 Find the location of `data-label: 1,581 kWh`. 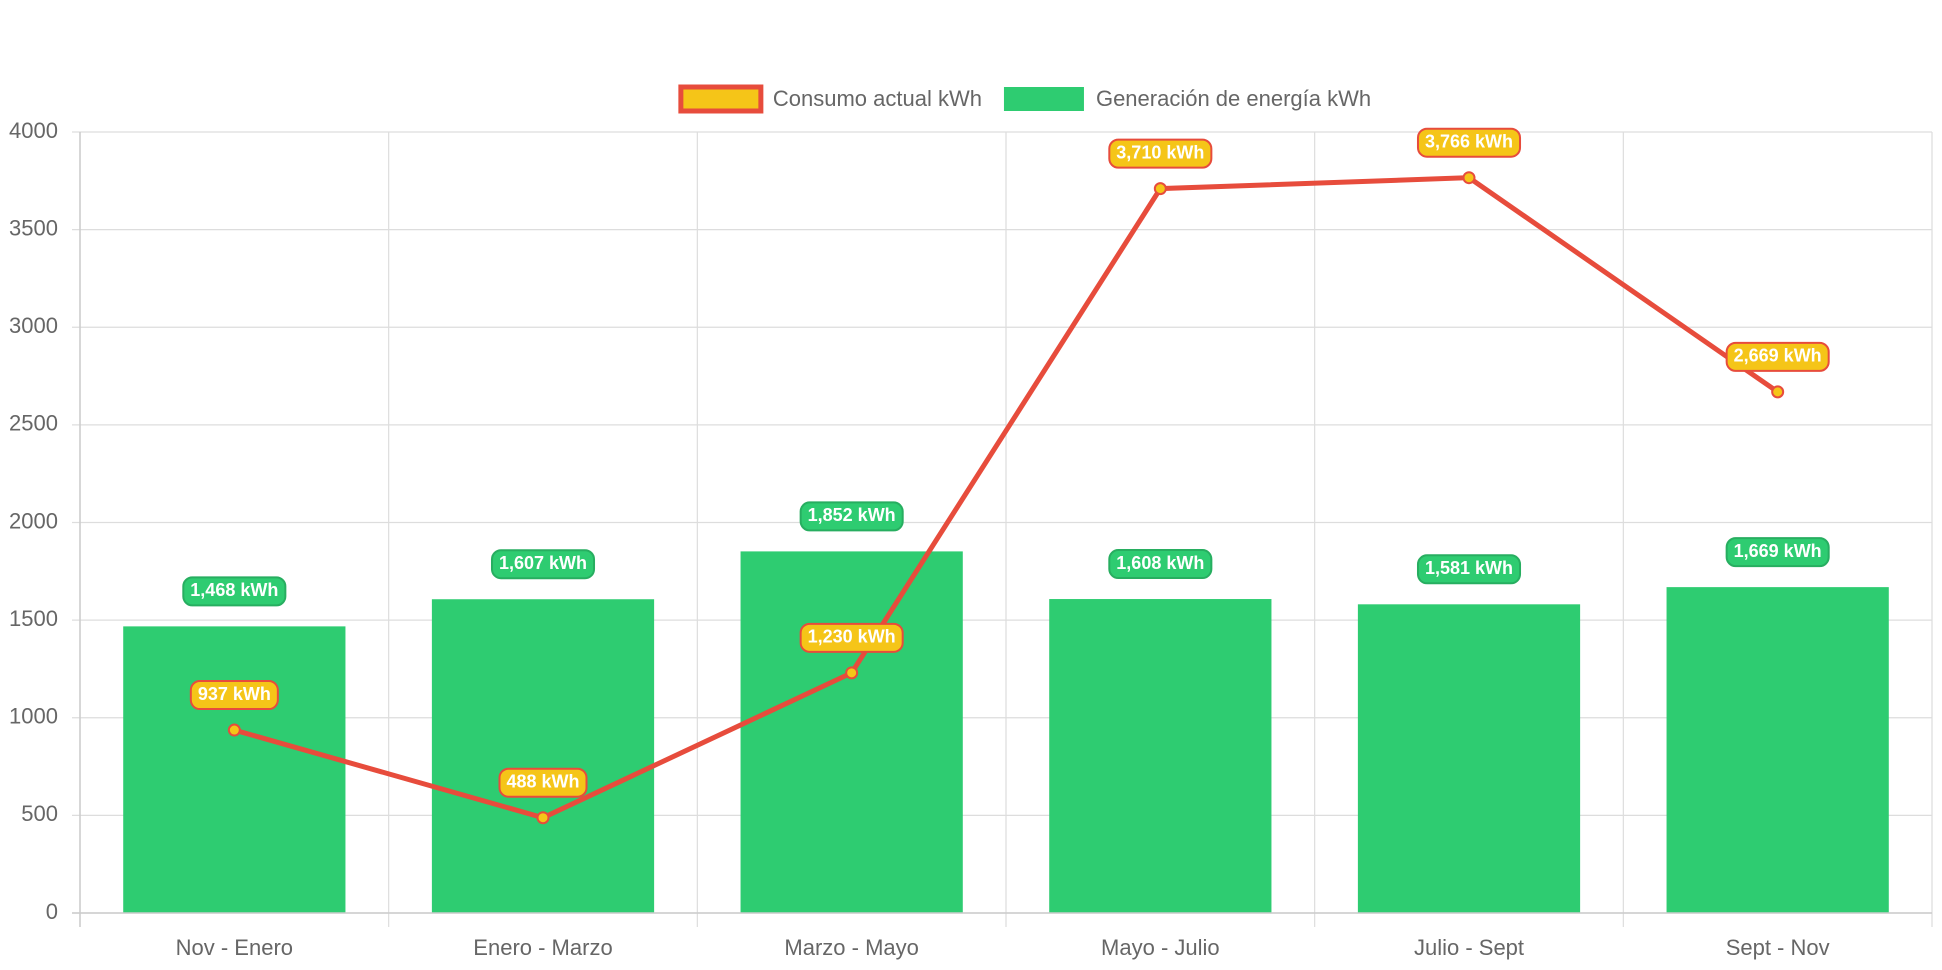

data-label: 1,581 kWh is located at coordinates (1469, 568).